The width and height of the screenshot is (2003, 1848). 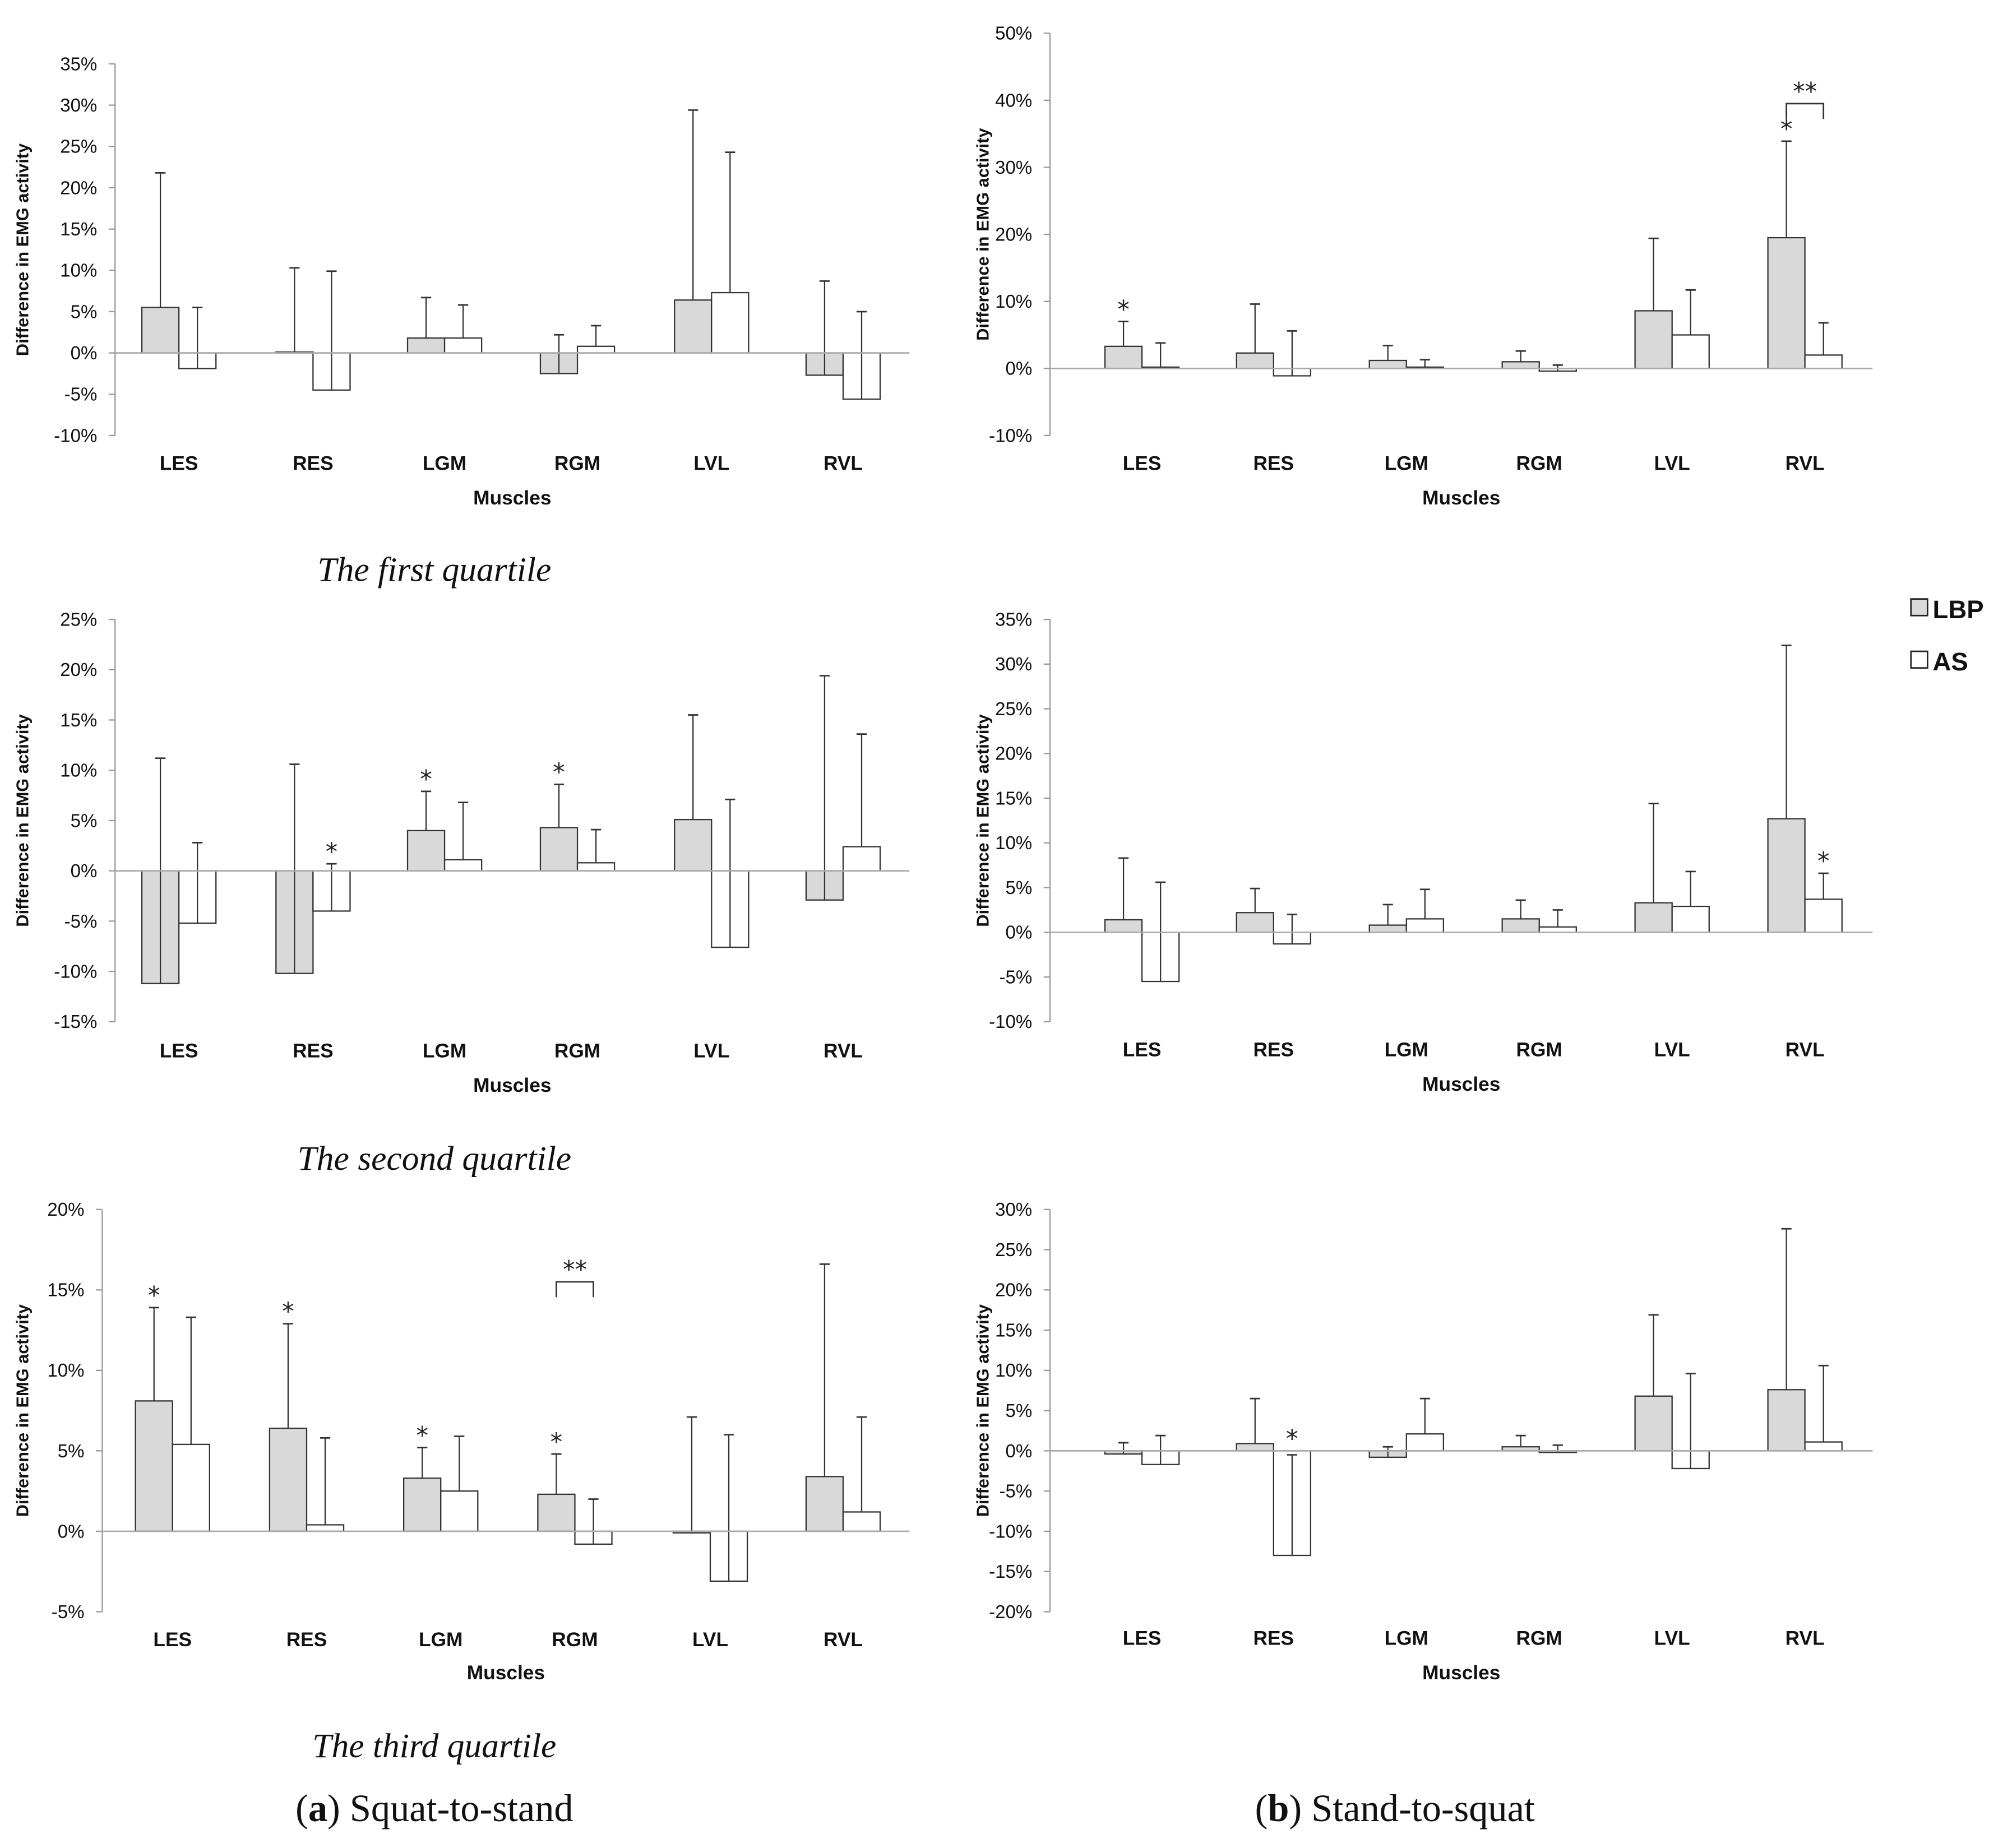 What do you see at coordinates (434, 570) in the screenshot?
I see `caption-first-quartile: The first quartile` at bounding box center [434, 570].